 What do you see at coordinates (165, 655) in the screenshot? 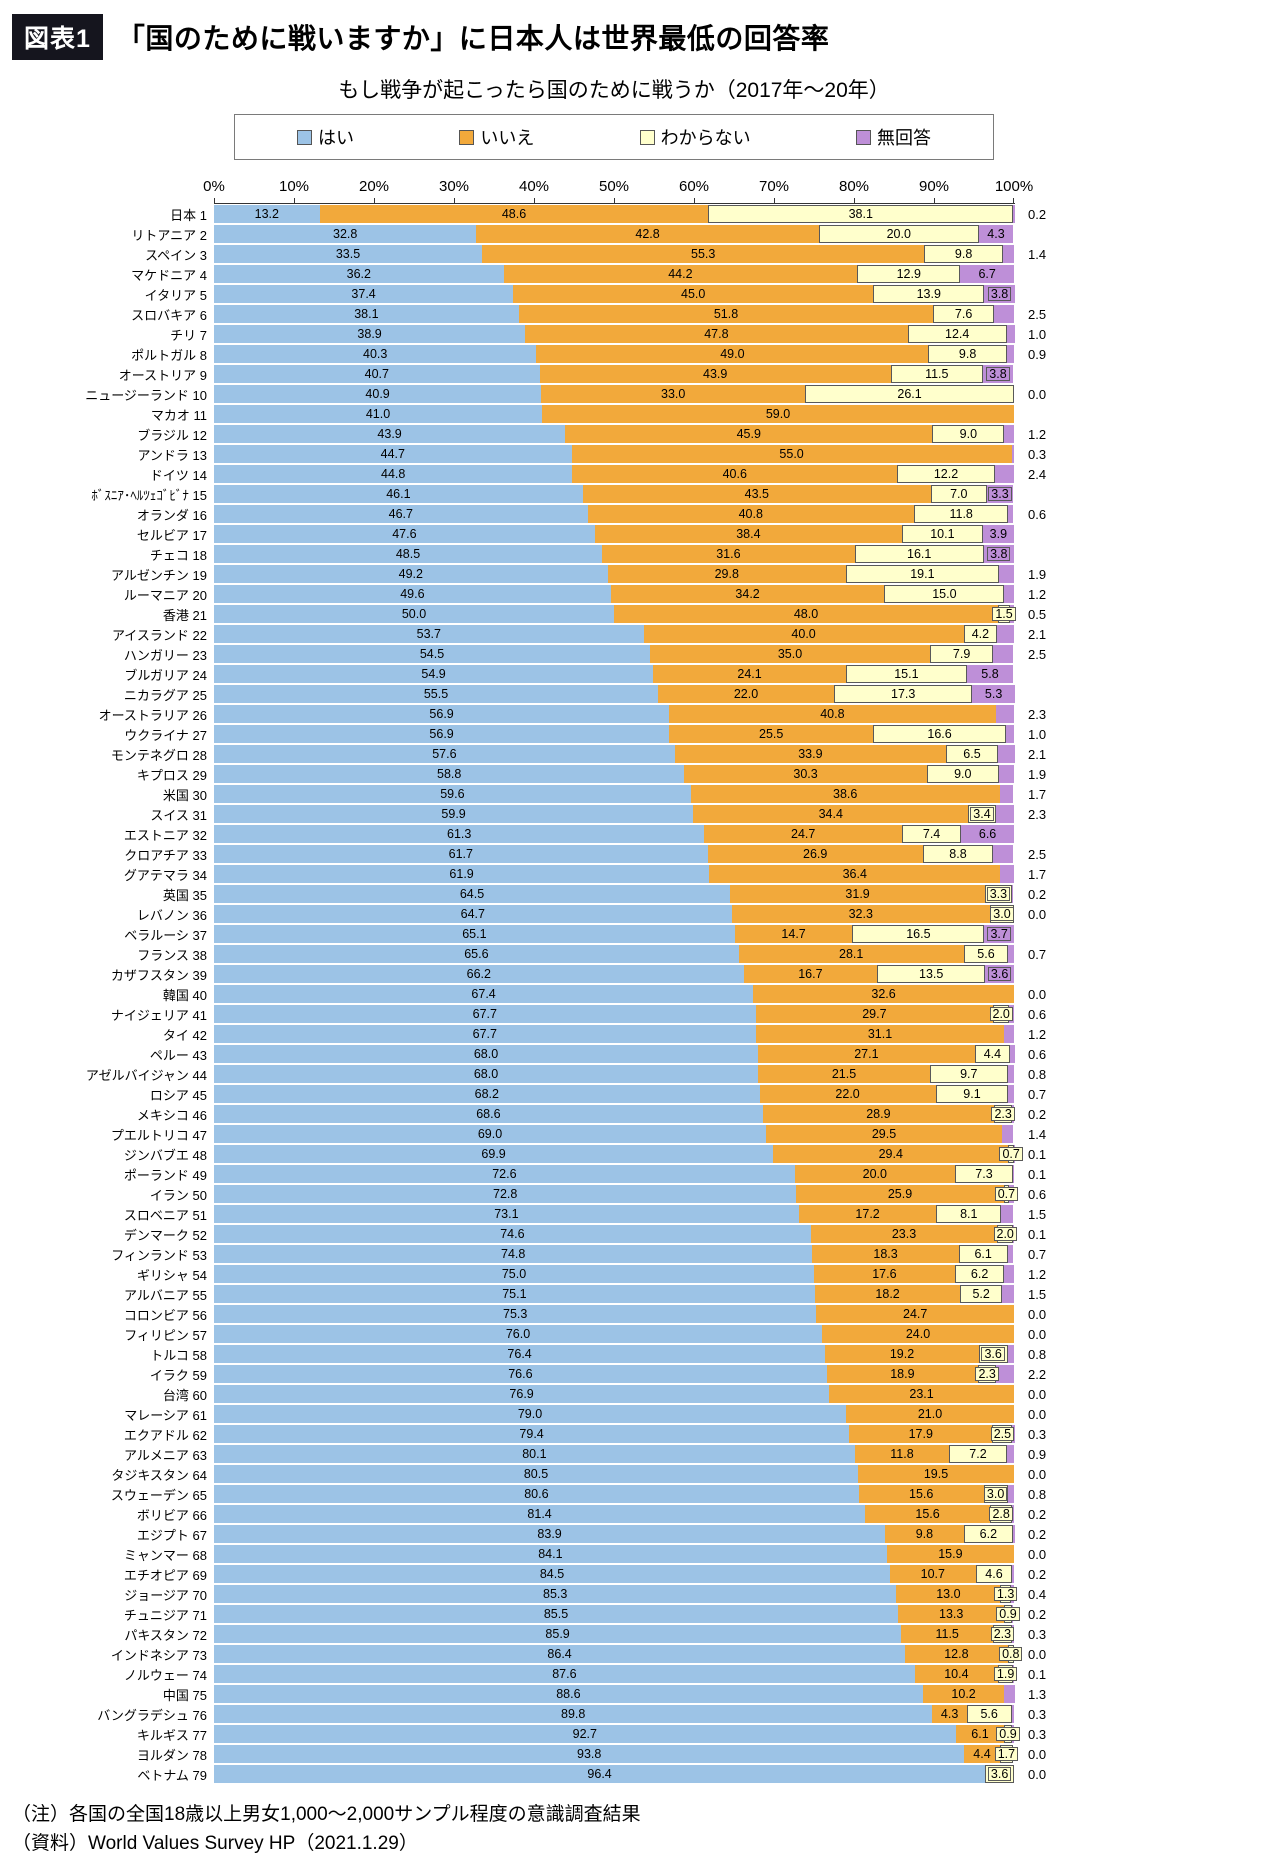
I see `country-label: ハンガリー 23` at bounding box center [165, 655].